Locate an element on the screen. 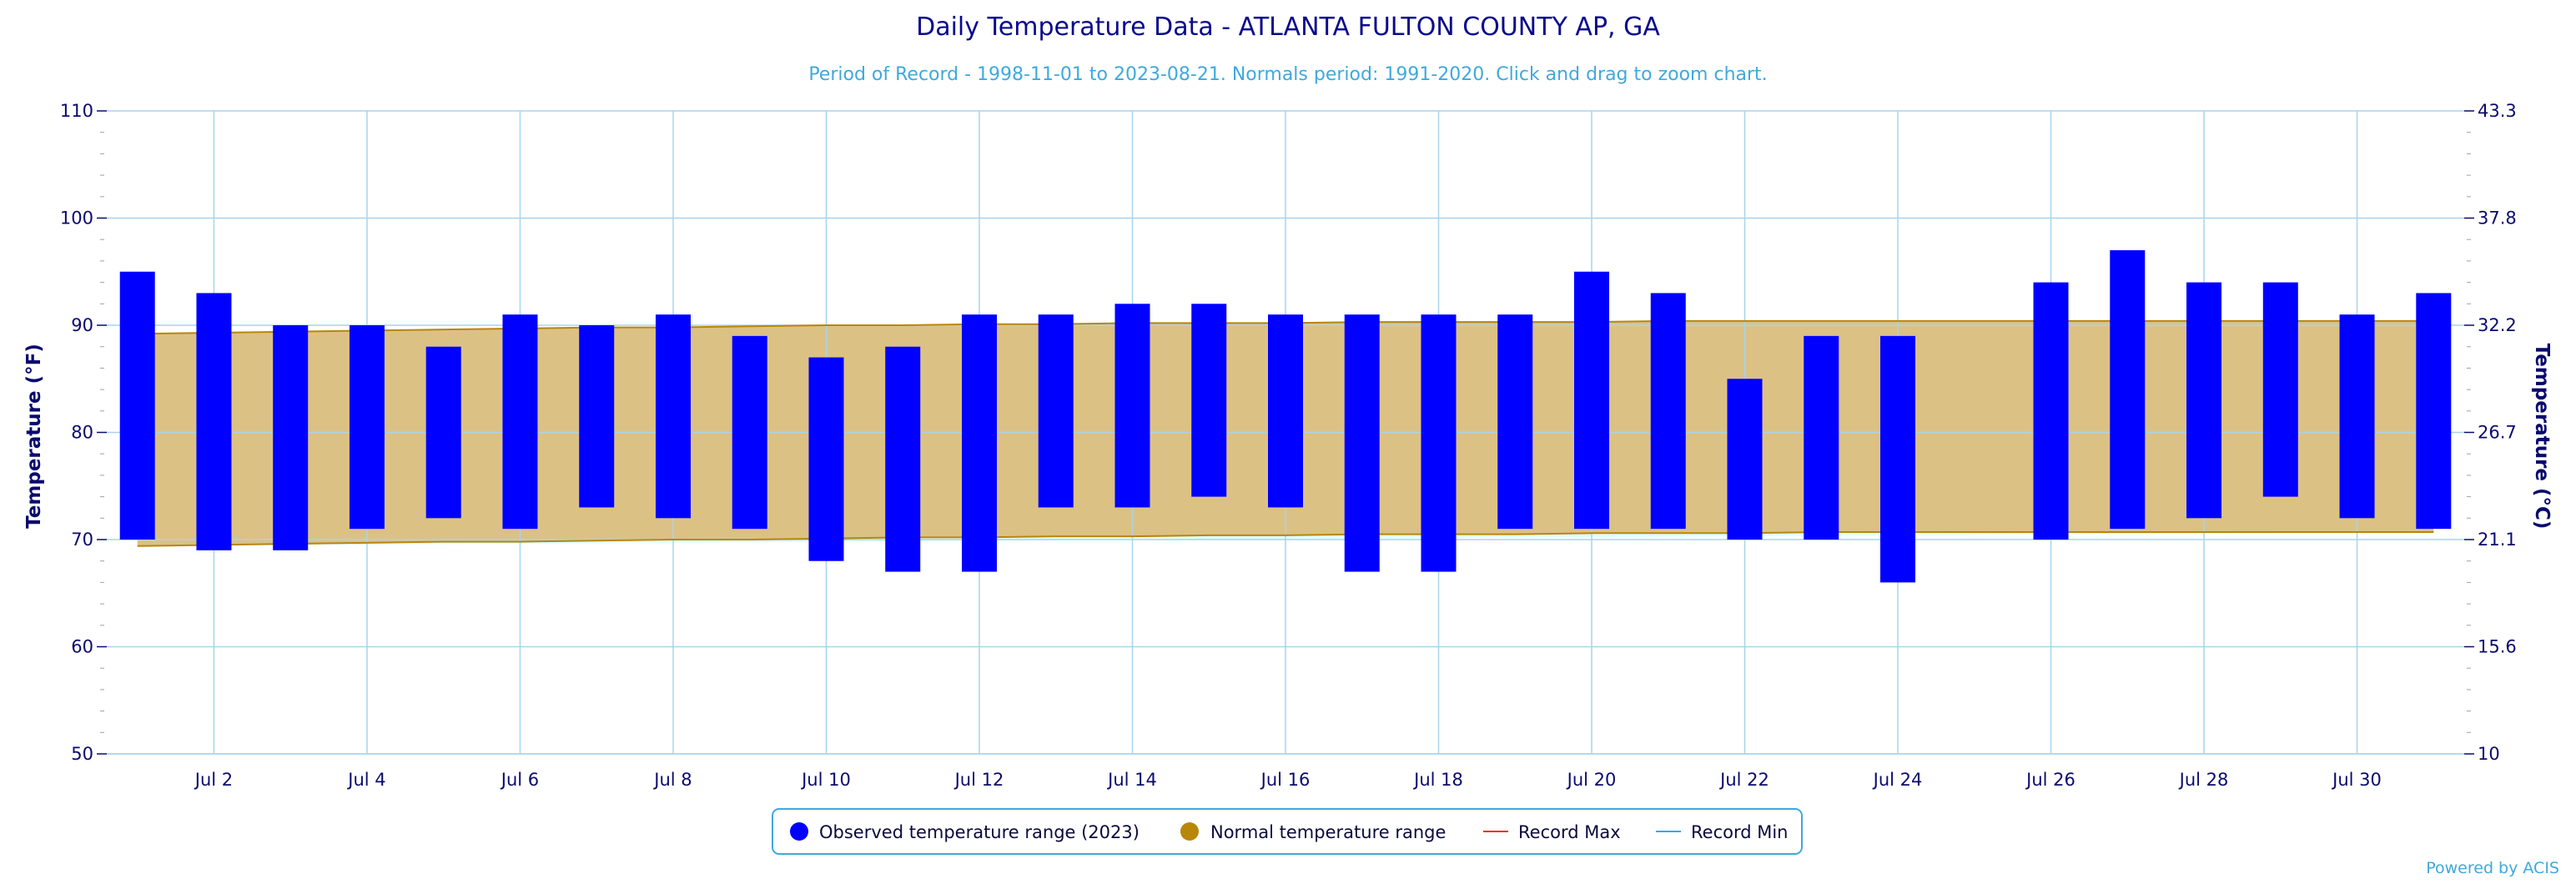 Image resolution: width=2576 pixels, height=889 pixels. legend-item-normal: Normal temperature range is located at coordinates (1313, 832).